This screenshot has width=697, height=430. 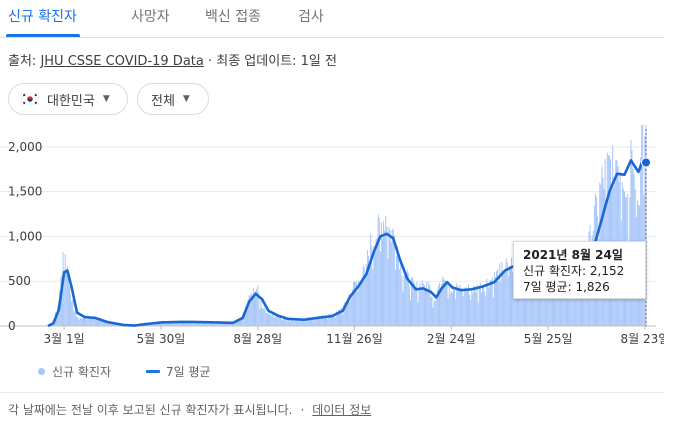 I want to click on x-tick-label: 2월 24일, so click(x=451, y=339).